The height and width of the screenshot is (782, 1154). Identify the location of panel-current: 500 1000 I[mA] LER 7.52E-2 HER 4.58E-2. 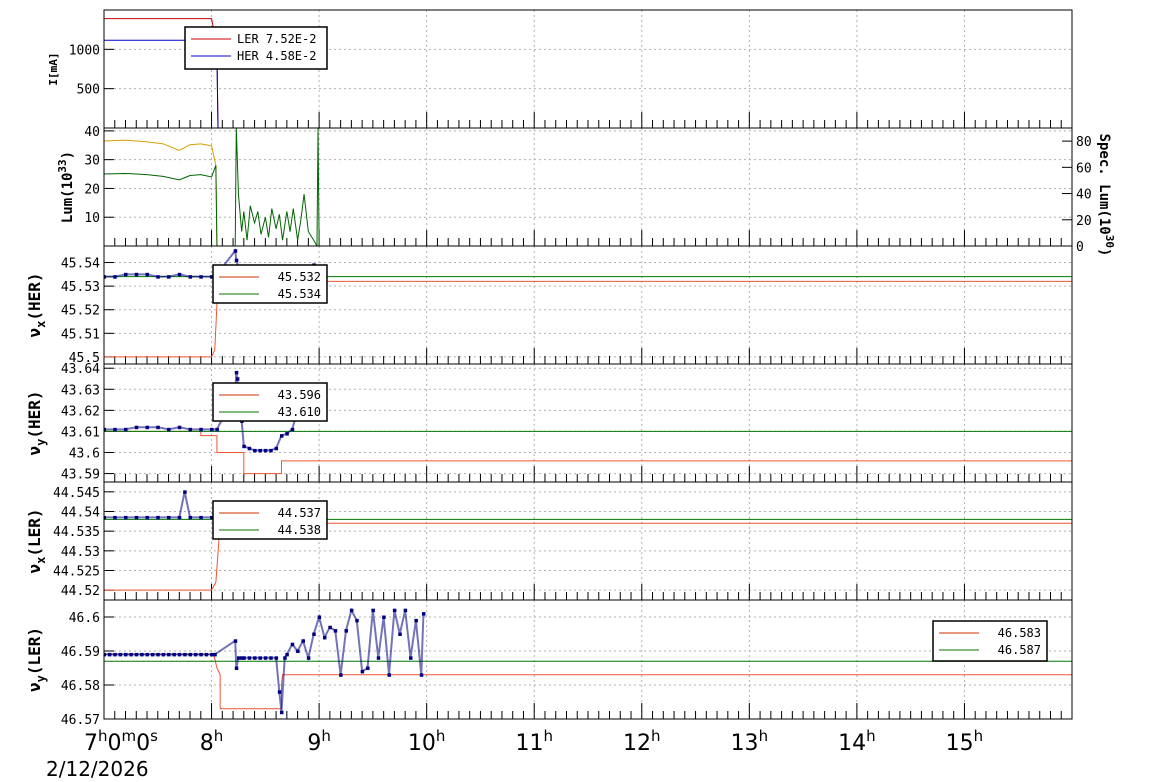
(560, 69).